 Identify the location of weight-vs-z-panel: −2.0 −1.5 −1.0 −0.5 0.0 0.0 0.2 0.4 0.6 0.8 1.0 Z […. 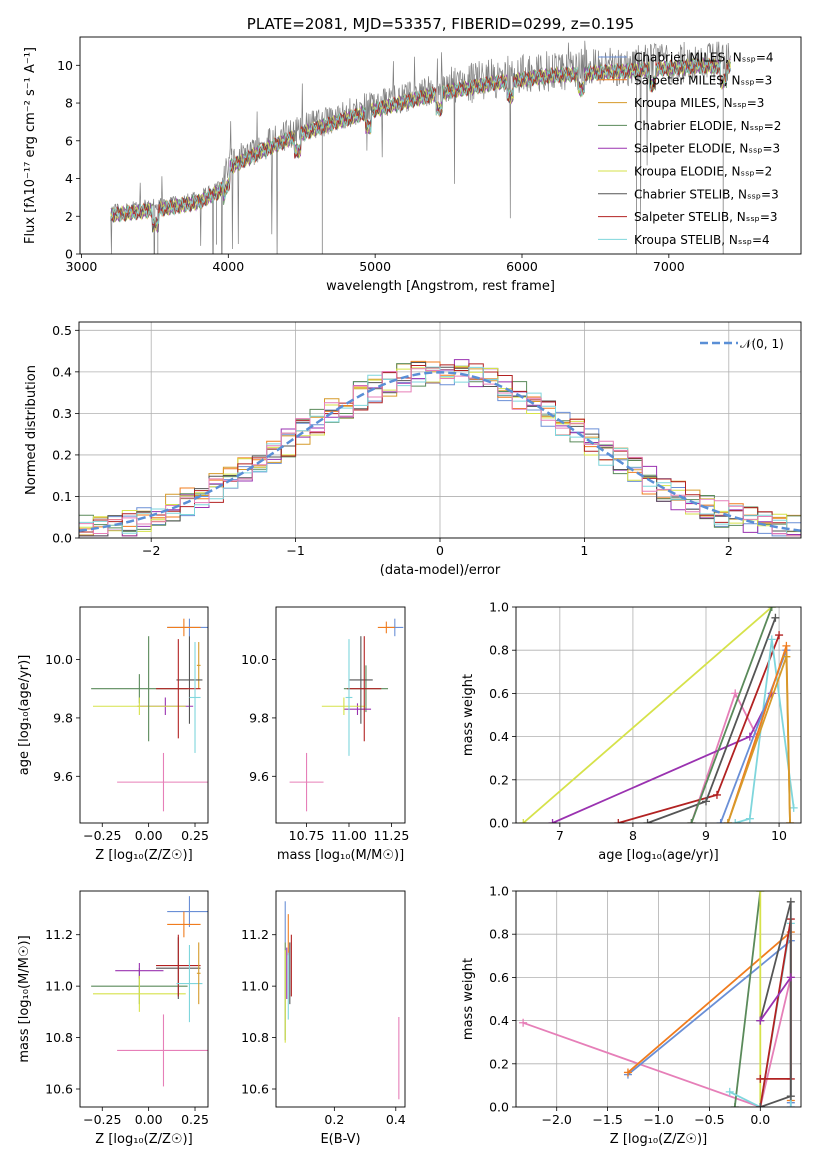
(631, 1015).